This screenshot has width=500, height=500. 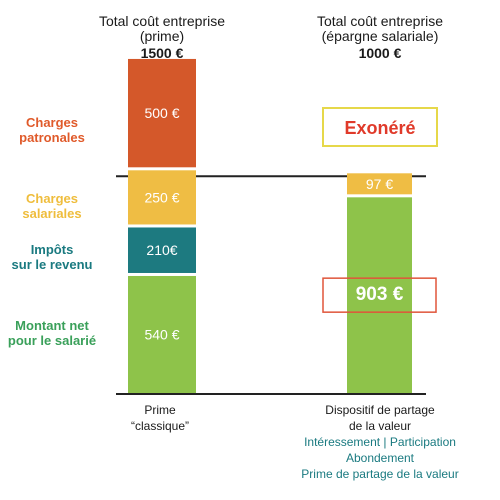 I want to click on left-bar-caption: Prime “classique”, so click(x=160, y=418).